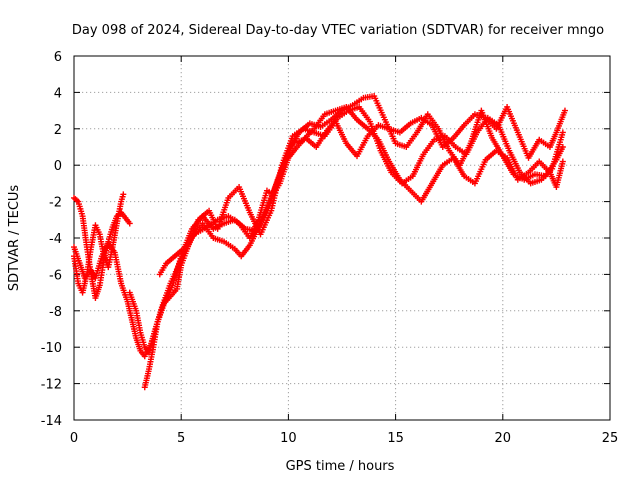  Describe the element at coordinates (51, 348) in the screenshot. I see `y-tick-label: -10` at that location.